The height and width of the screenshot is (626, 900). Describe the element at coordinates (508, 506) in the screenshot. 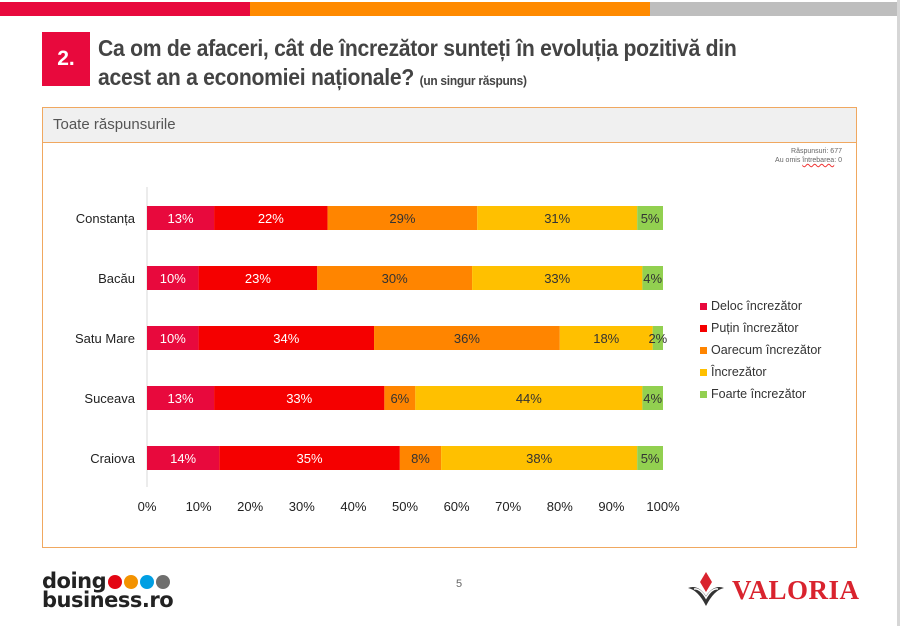

I see `x-tick-label: 70%` at that location.